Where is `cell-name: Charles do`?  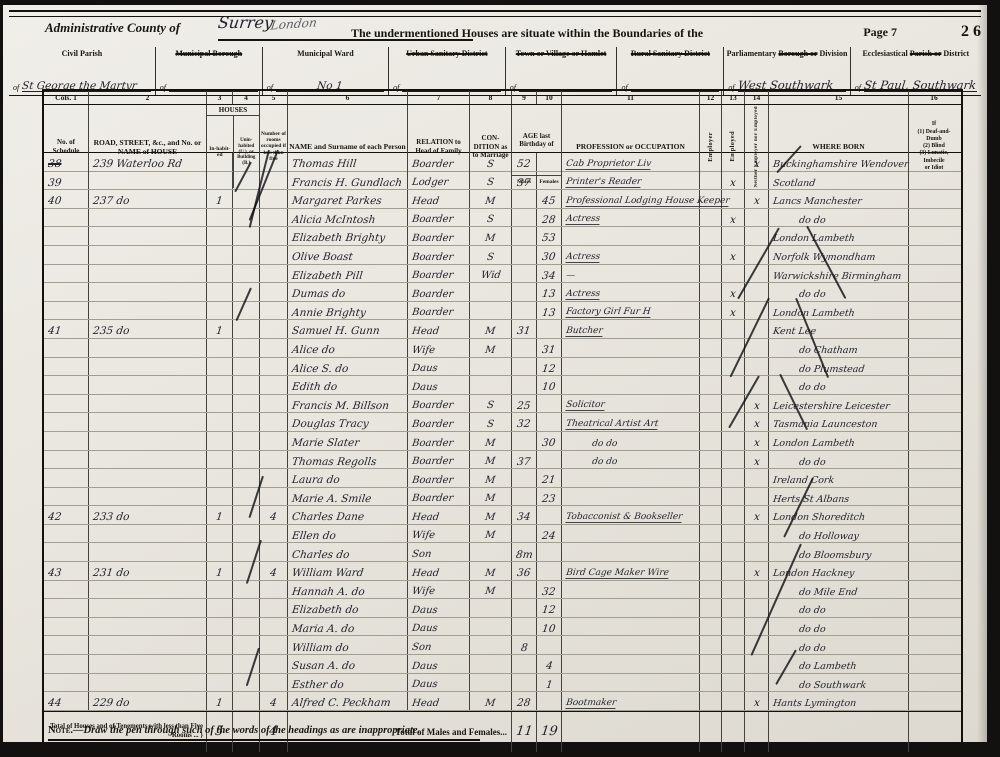
cell-name: Charles do is located at coordinates (348, 552).